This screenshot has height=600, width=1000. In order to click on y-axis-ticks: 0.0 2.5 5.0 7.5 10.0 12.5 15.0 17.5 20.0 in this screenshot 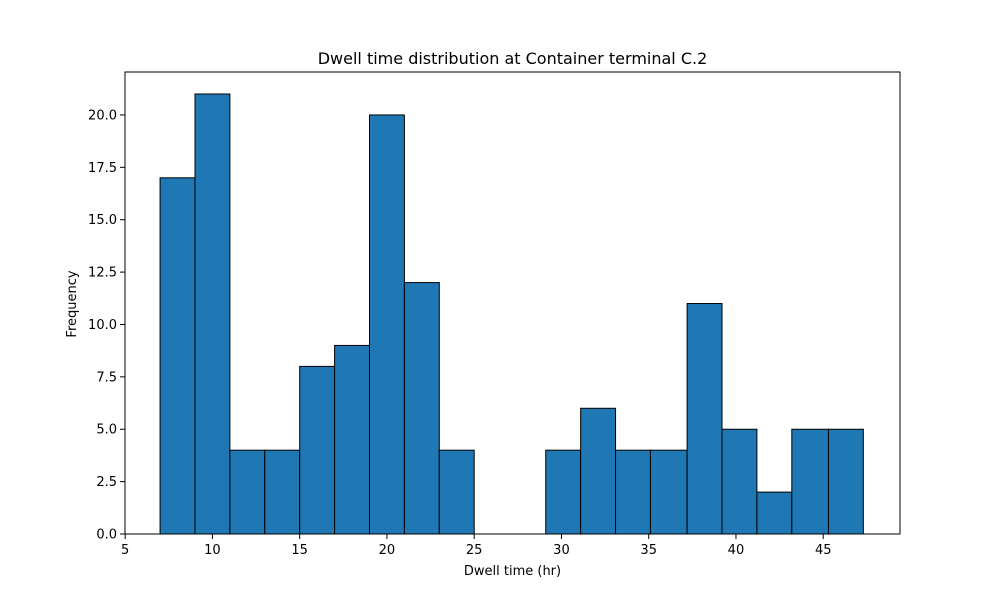, I will do `click(106, 325)`.